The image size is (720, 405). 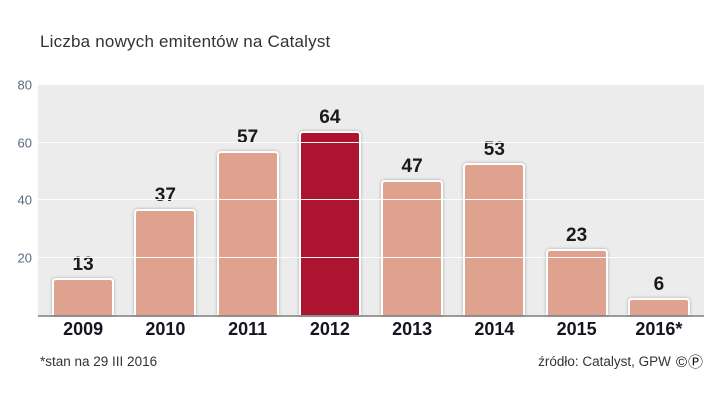 I want to click on bar-value-label: 37, so click(x=165, y=195).